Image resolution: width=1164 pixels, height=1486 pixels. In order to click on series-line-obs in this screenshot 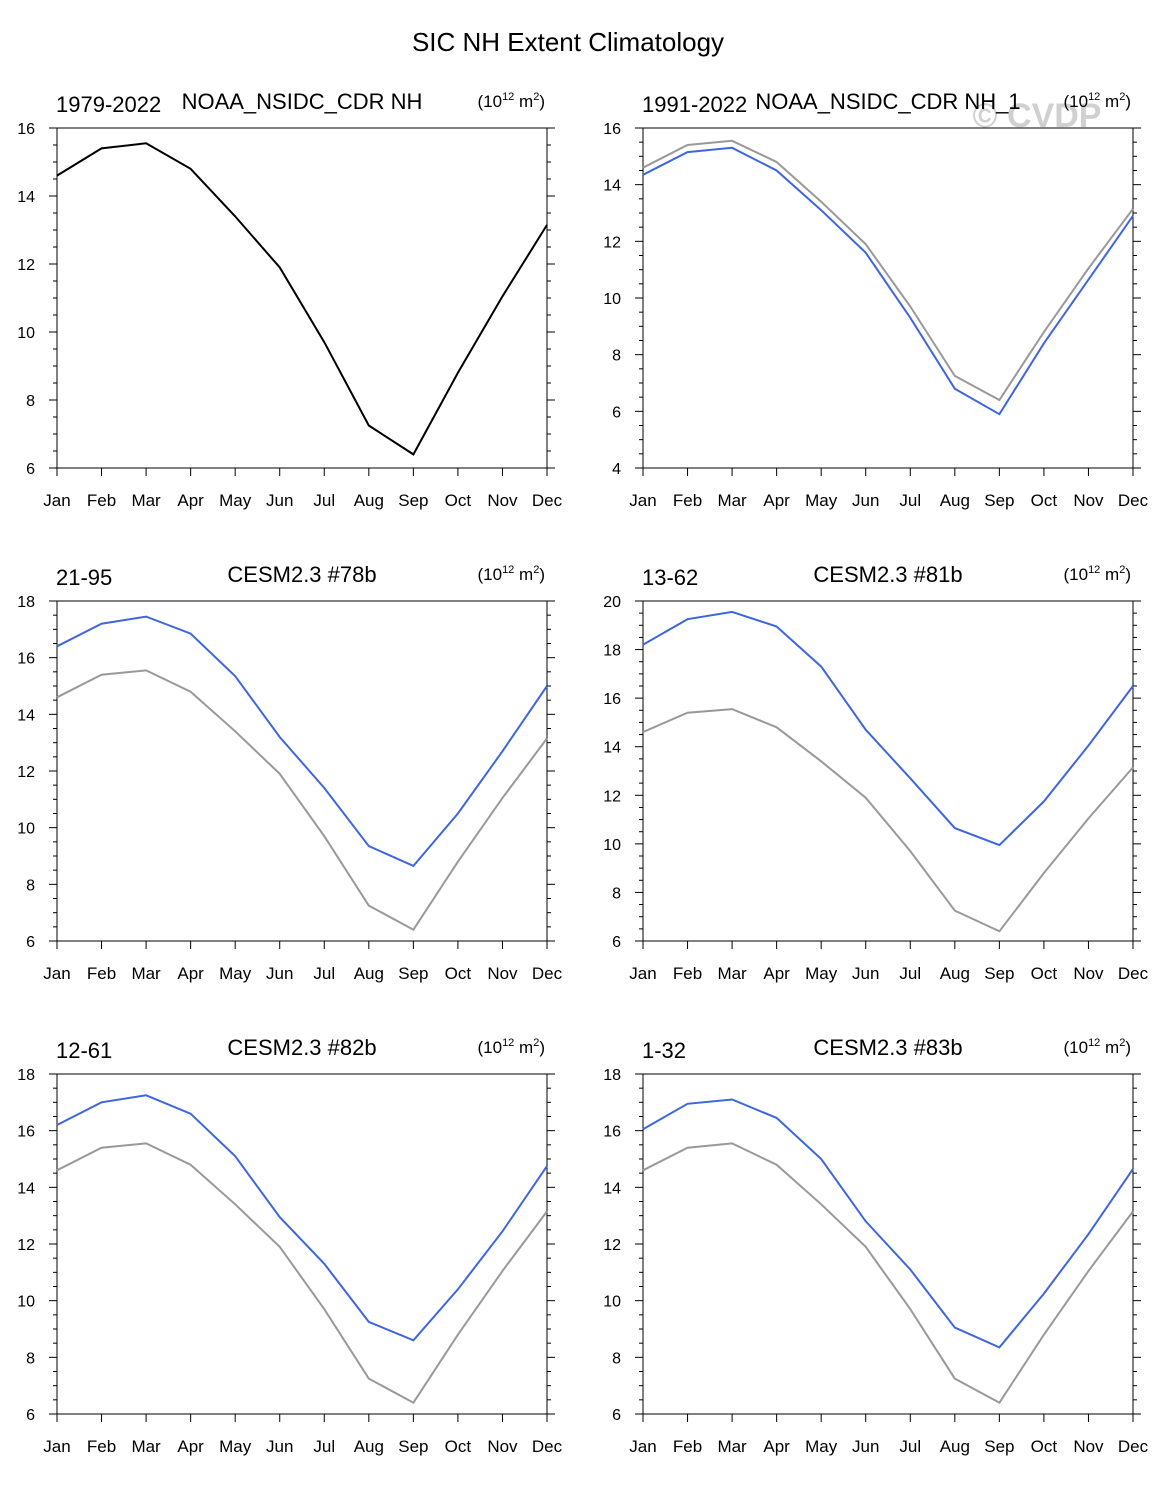, I will do `click(302, 299)`.